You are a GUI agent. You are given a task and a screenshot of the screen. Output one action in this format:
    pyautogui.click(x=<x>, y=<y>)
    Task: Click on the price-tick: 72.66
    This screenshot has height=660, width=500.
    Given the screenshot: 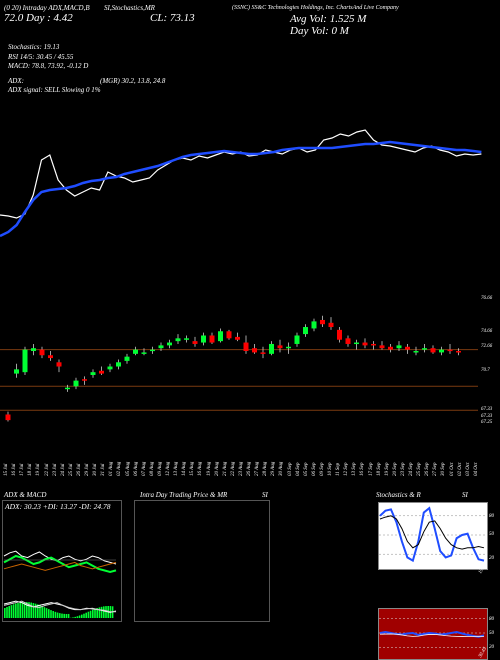 What is the action you would take?
    pyautogui.click(x=487, y=346)
    